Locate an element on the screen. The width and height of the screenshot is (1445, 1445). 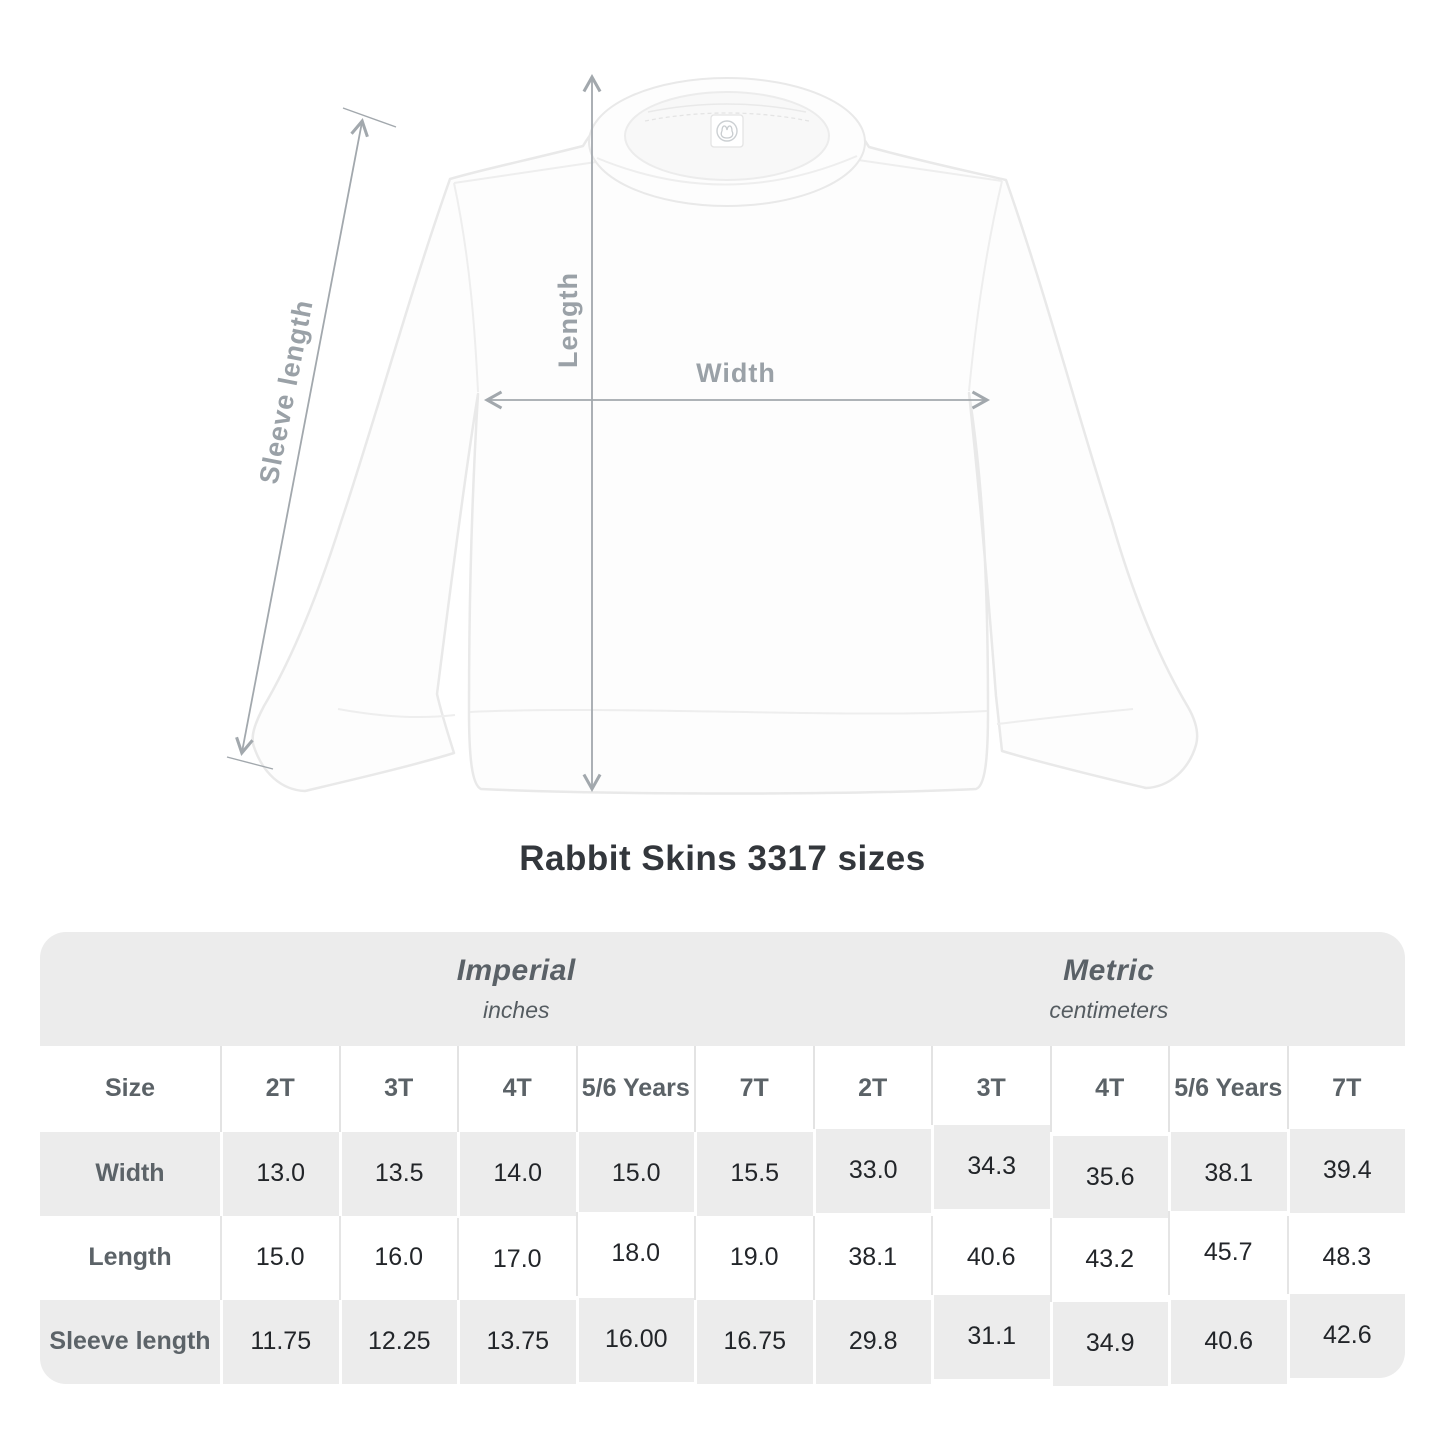
size-value: 34.3 is located at coordinates (990, 1166).